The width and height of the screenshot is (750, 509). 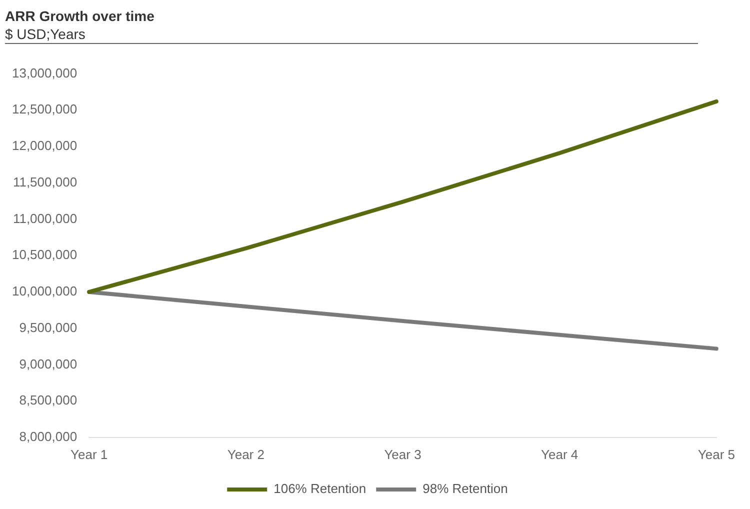 I want to click on x-tick-label: Year 5, so click(x=716, y=454).